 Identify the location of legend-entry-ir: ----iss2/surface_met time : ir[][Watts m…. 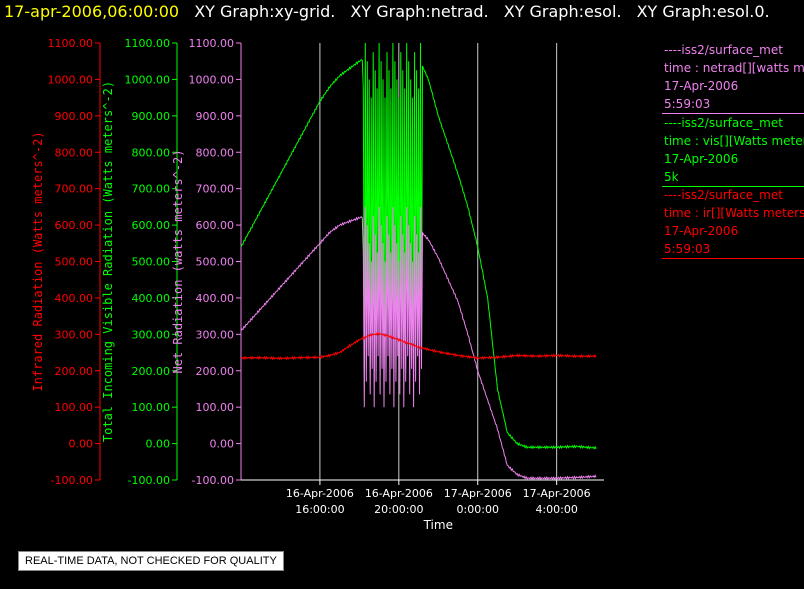
(734, 222).